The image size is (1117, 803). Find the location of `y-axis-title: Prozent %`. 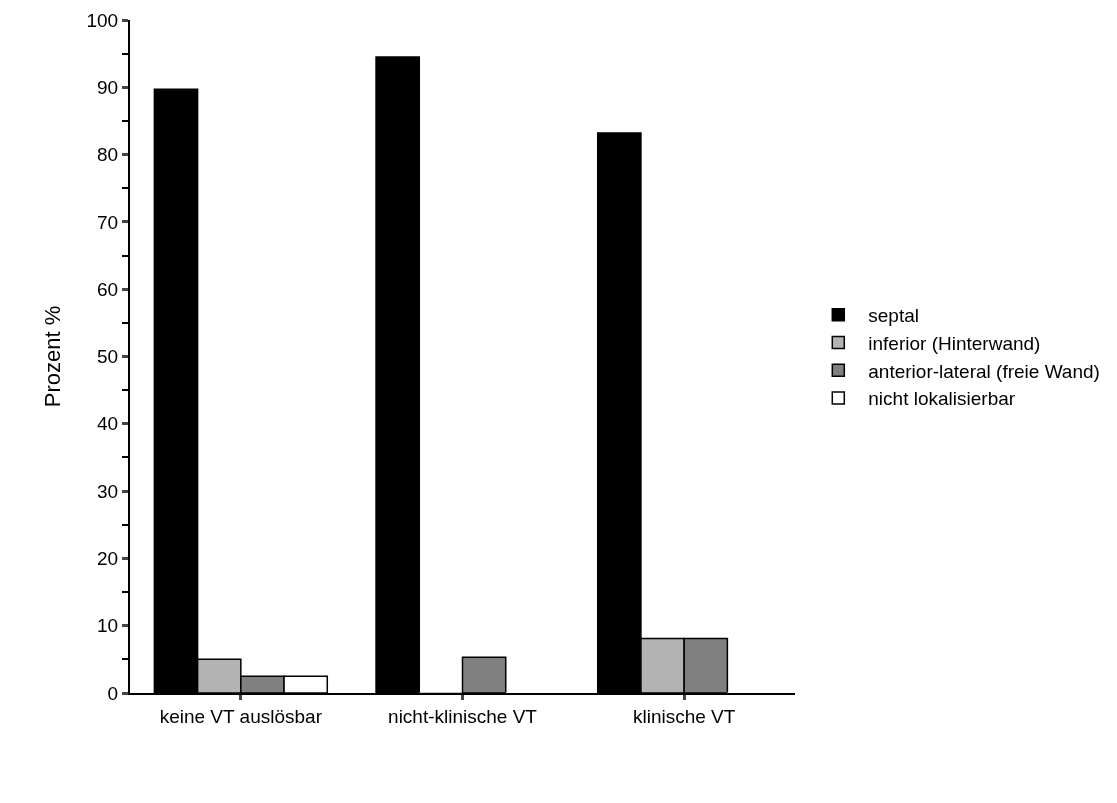

y-axis-title: Prozent % is located at coordinates (52, 356).